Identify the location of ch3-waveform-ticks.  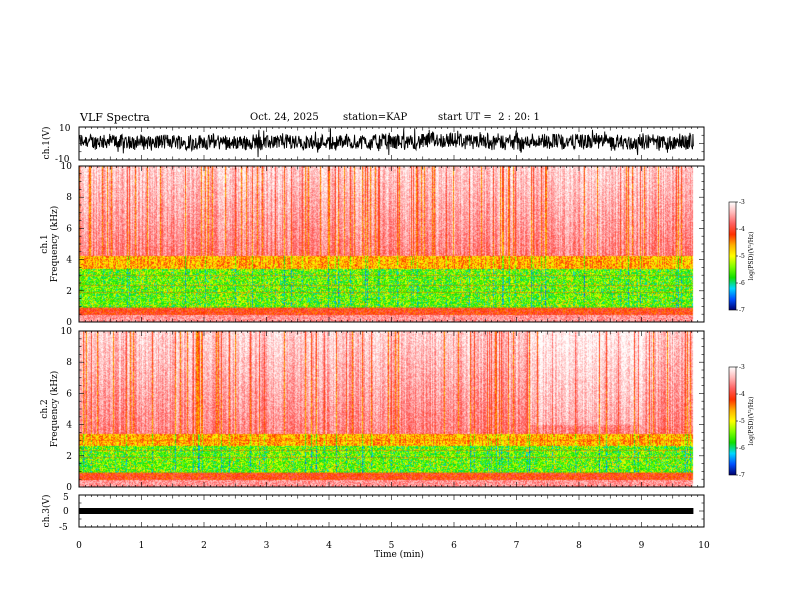
(391, 511).